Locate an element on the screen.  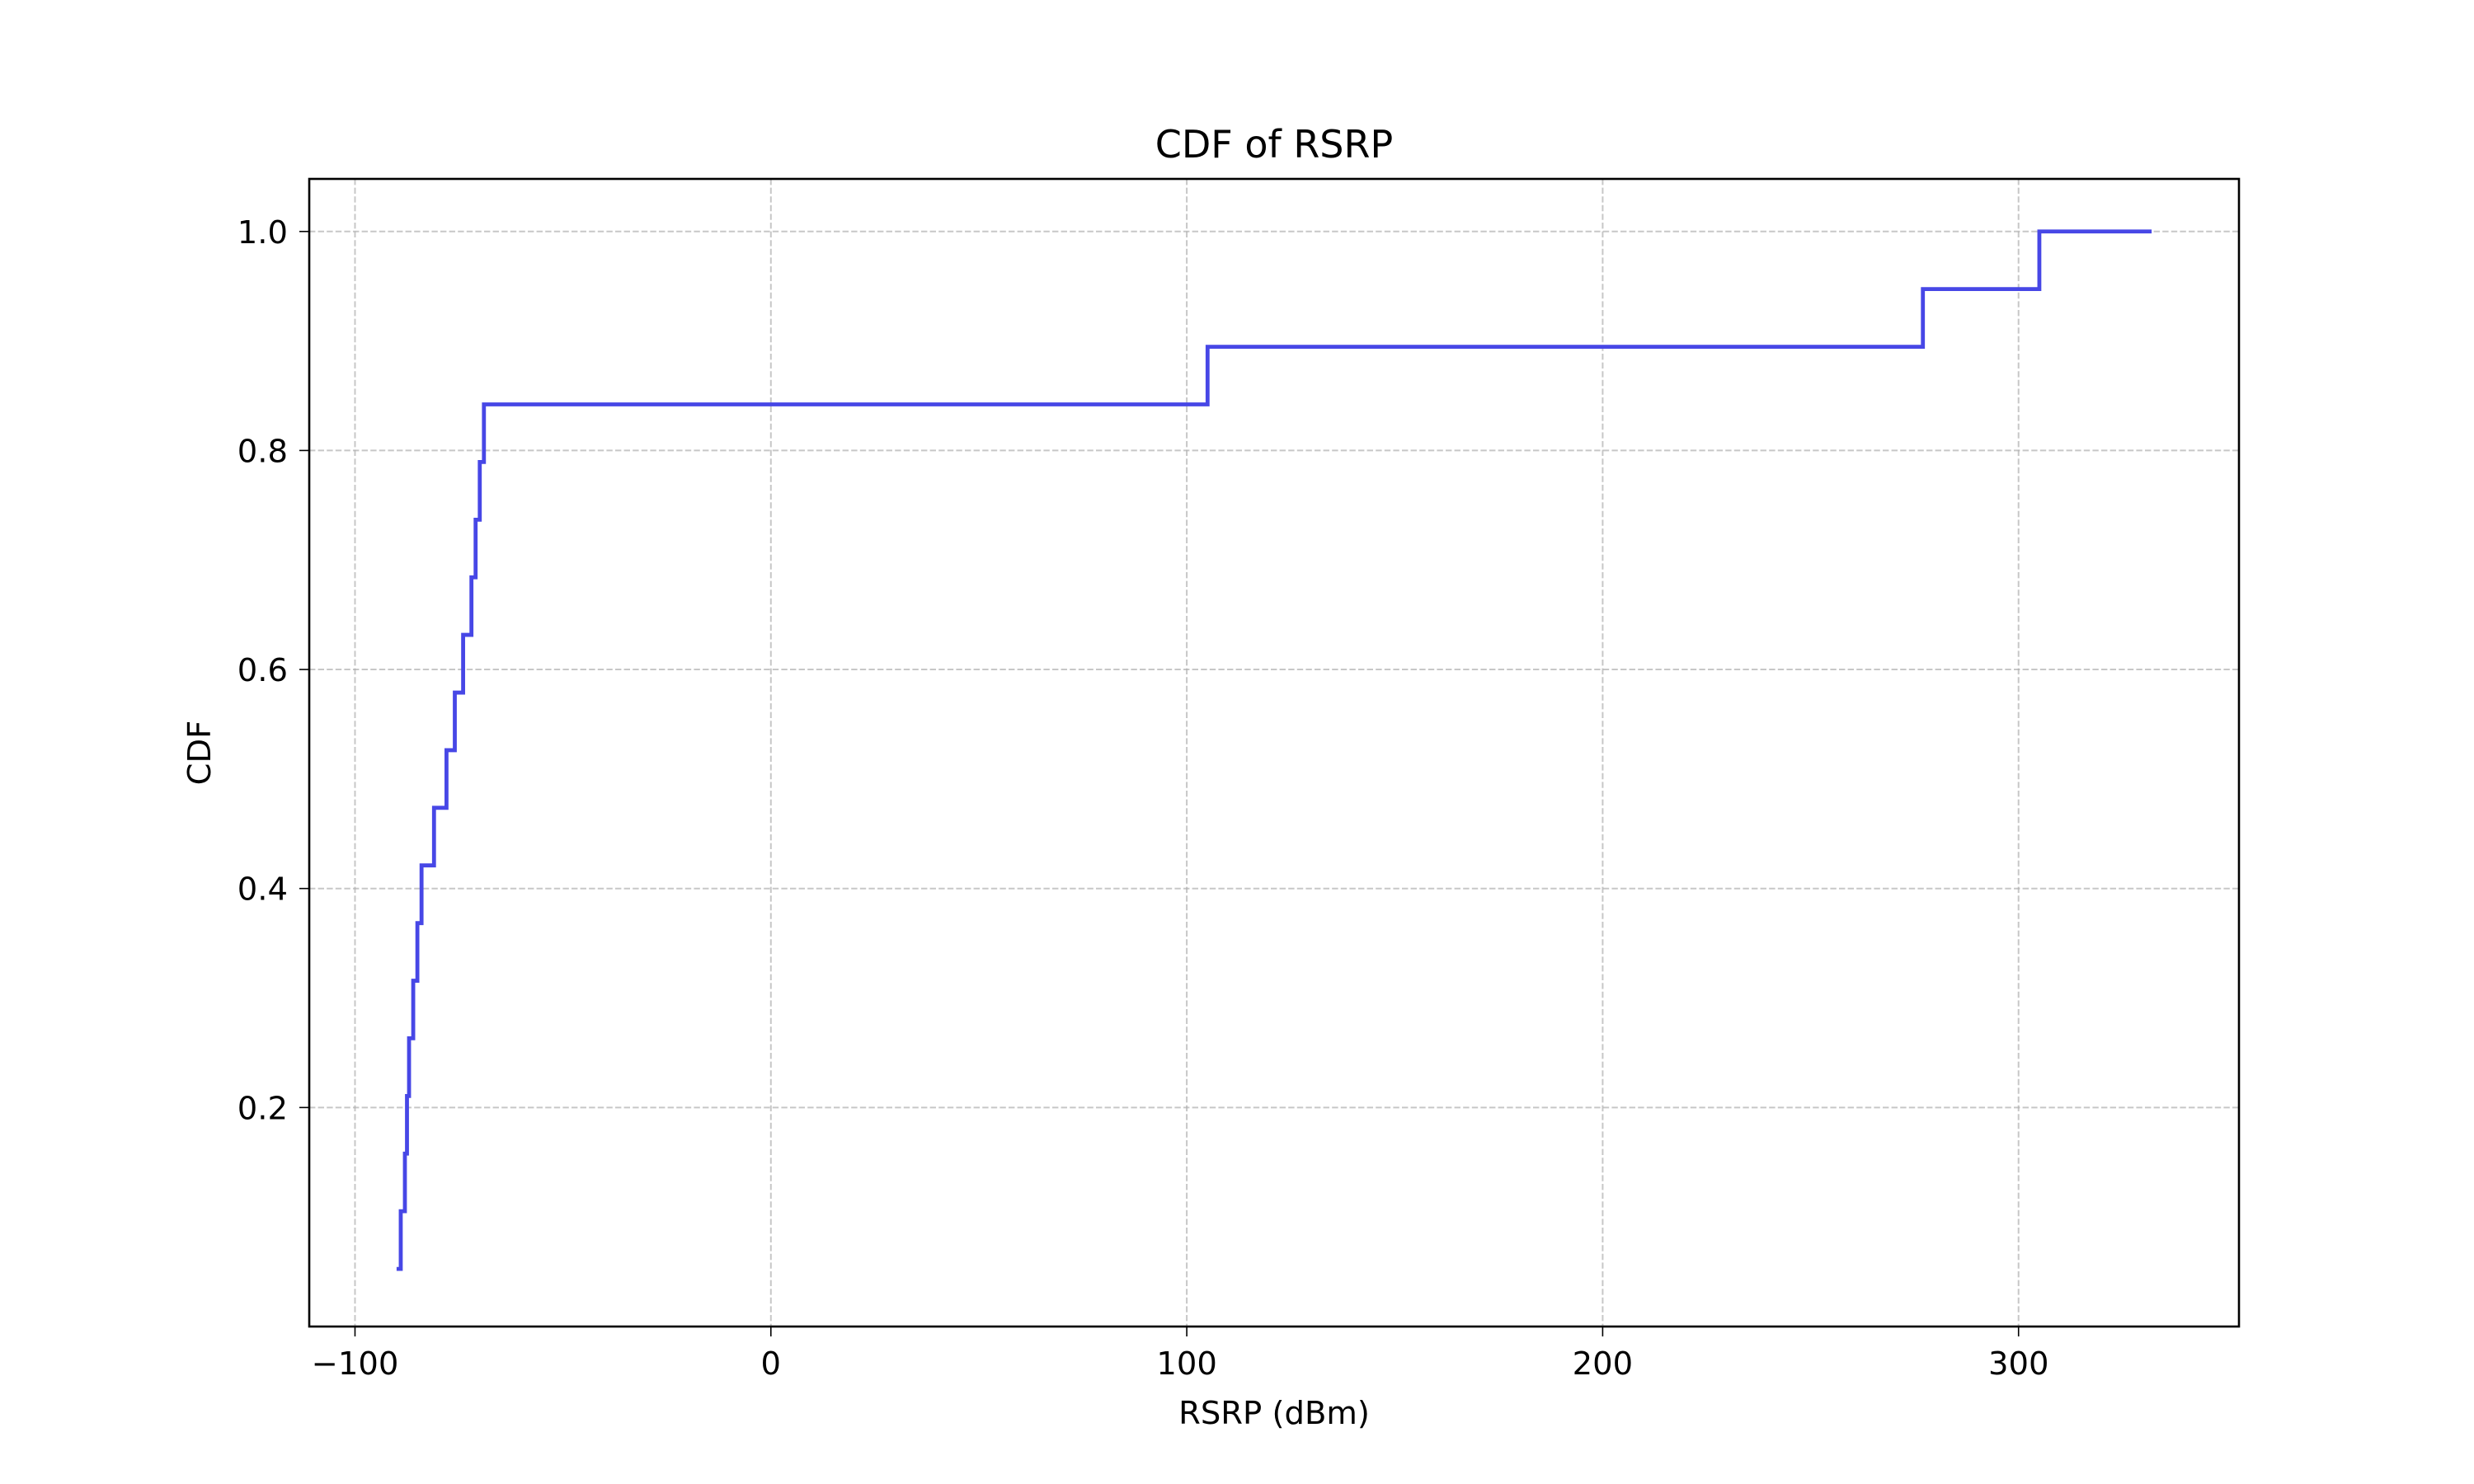
x-tick-label: 200 is located at coordinates (1603, 1364).